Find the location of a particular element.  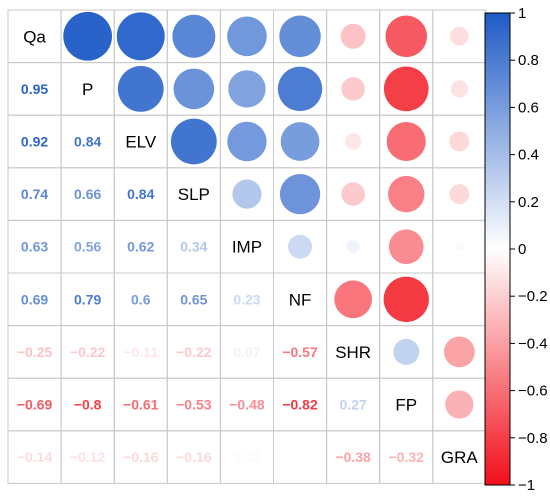

variable-label: IMP is located at coordinates (247, 247).